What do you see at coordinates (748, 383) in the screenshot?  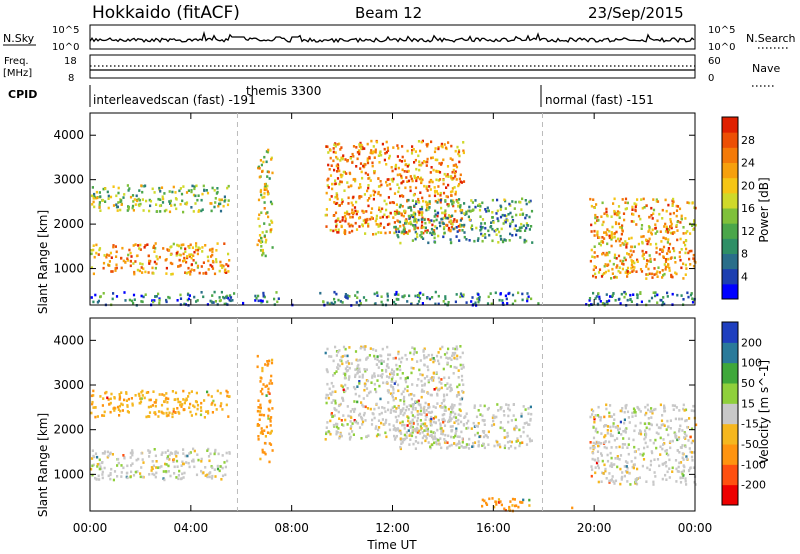 I see `colorbar-tick-label: 50` at bounding box center [748, 383].